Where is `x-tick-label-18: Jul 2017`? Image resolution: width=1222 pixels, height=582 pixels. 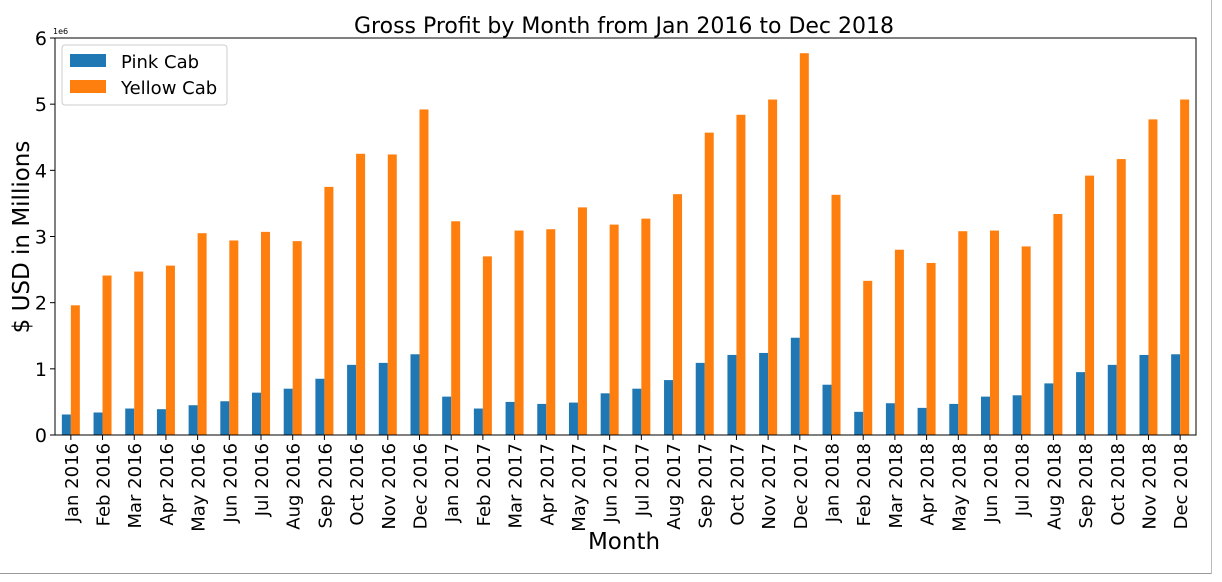
x-tick-label-18: Jul 2017 is located at coordinates (642, 480).